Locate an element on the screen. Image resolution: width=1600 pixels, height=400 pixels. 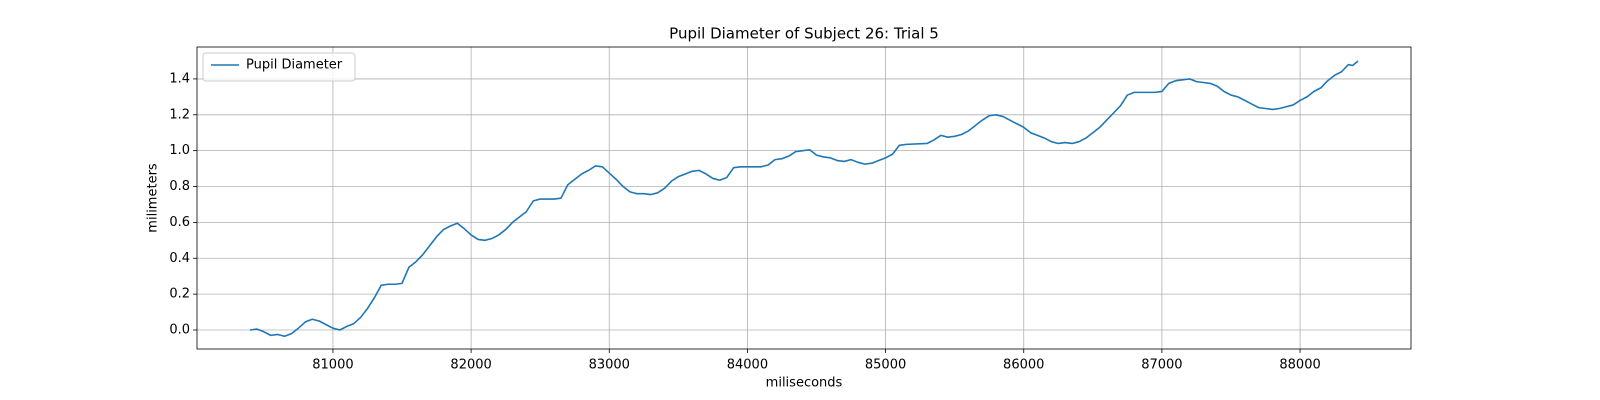
x-tick-label: 82000 is located at coordinates (470, 365).